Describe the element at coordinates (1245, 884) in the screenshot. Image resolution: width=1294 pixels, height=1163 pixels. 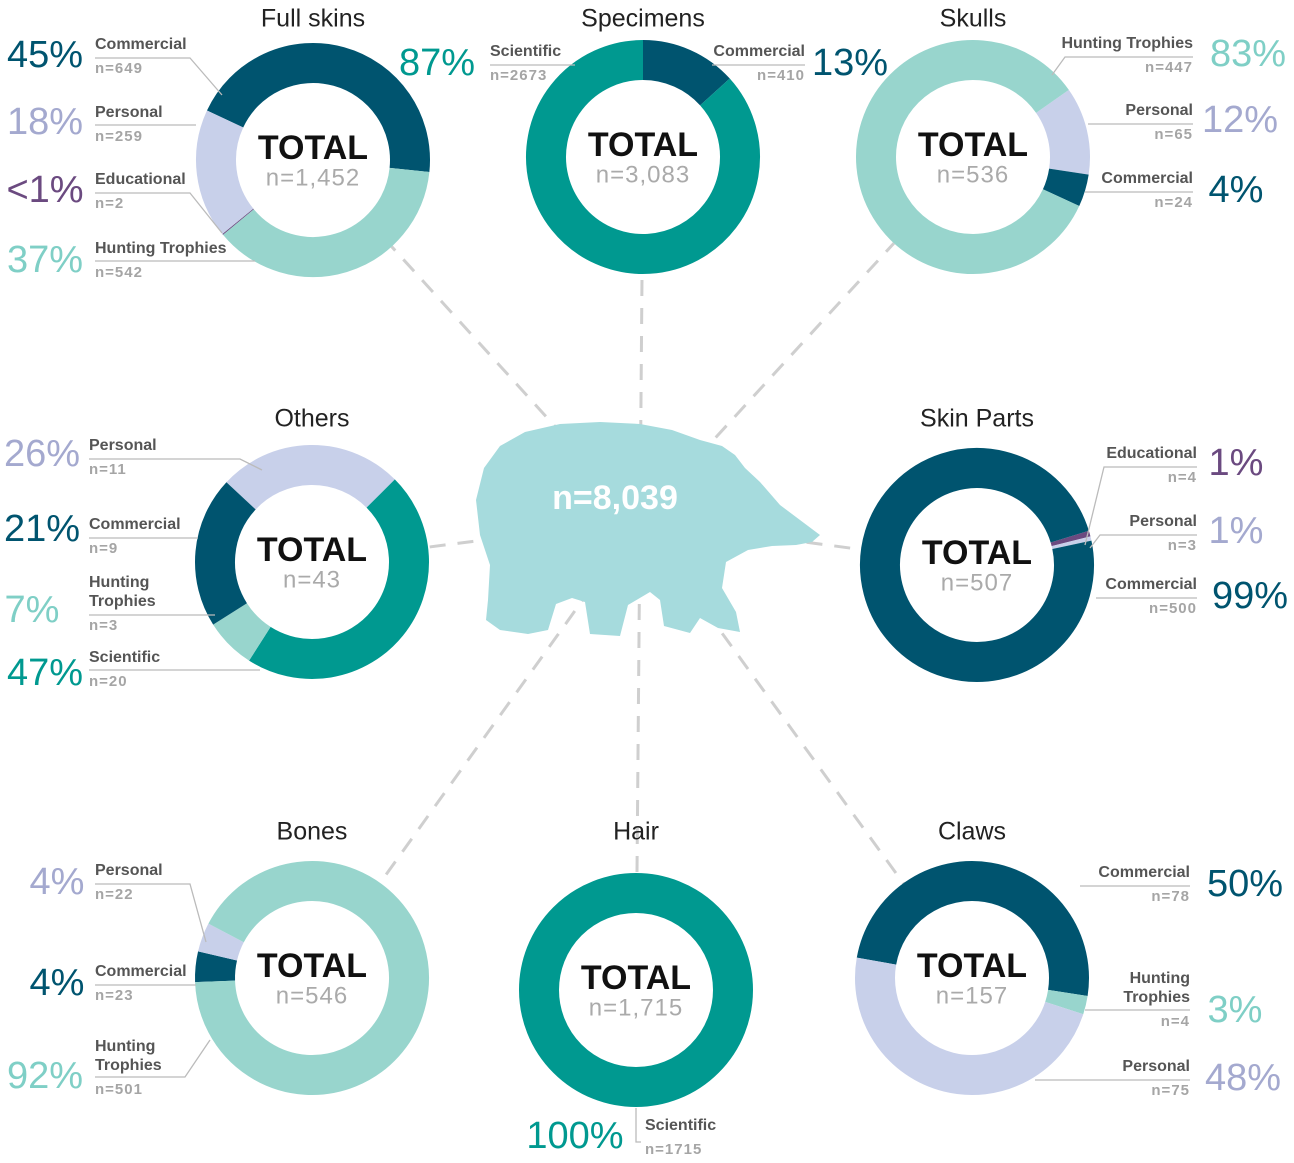
I see `percent-label: 50%` at that location.